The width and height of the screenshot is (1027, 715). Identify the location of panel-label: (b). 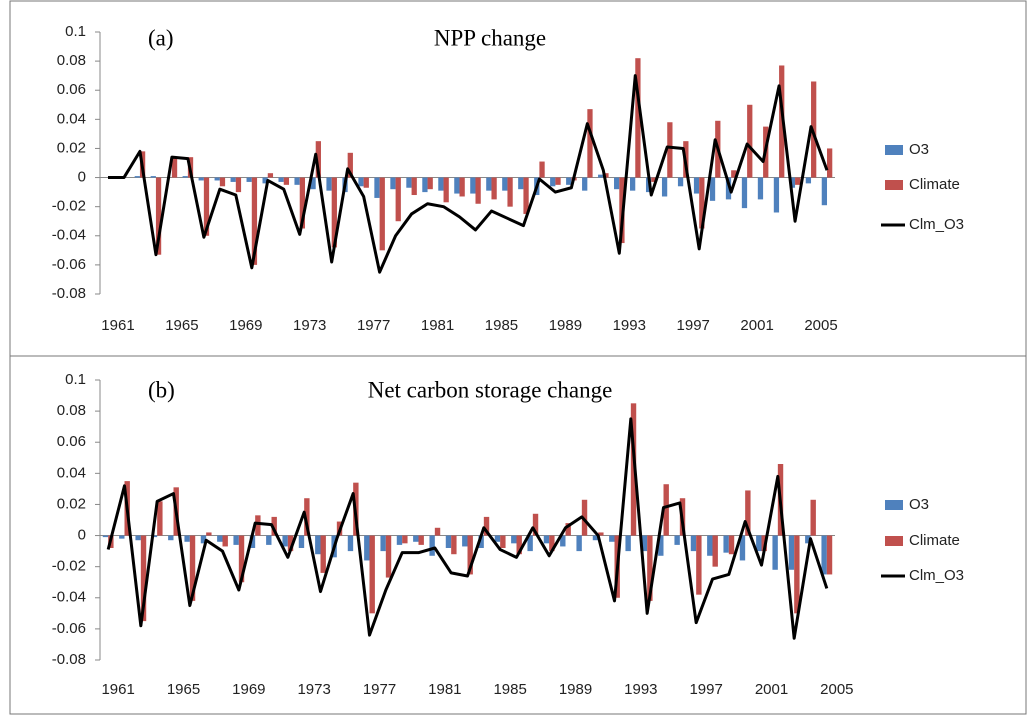
(161, 389).